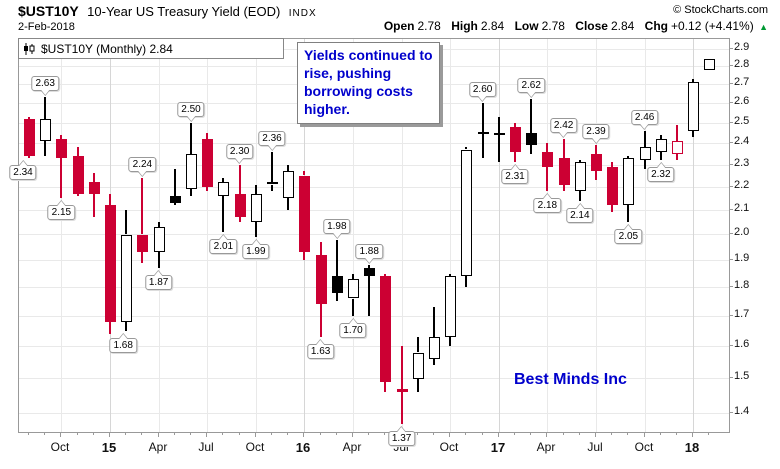 The image size is (780, 469). I want to click on price-callout: 2.24, so click(142, 166).